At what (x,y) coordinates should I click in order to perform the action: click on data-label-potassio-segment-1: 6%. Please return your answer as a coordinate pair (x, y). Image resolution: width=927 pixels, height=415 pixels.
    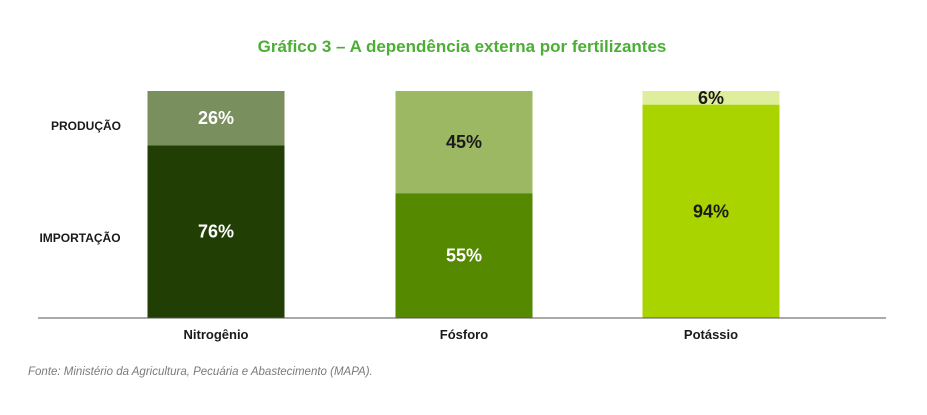
    Looking at the image, I should click on (711, 98).